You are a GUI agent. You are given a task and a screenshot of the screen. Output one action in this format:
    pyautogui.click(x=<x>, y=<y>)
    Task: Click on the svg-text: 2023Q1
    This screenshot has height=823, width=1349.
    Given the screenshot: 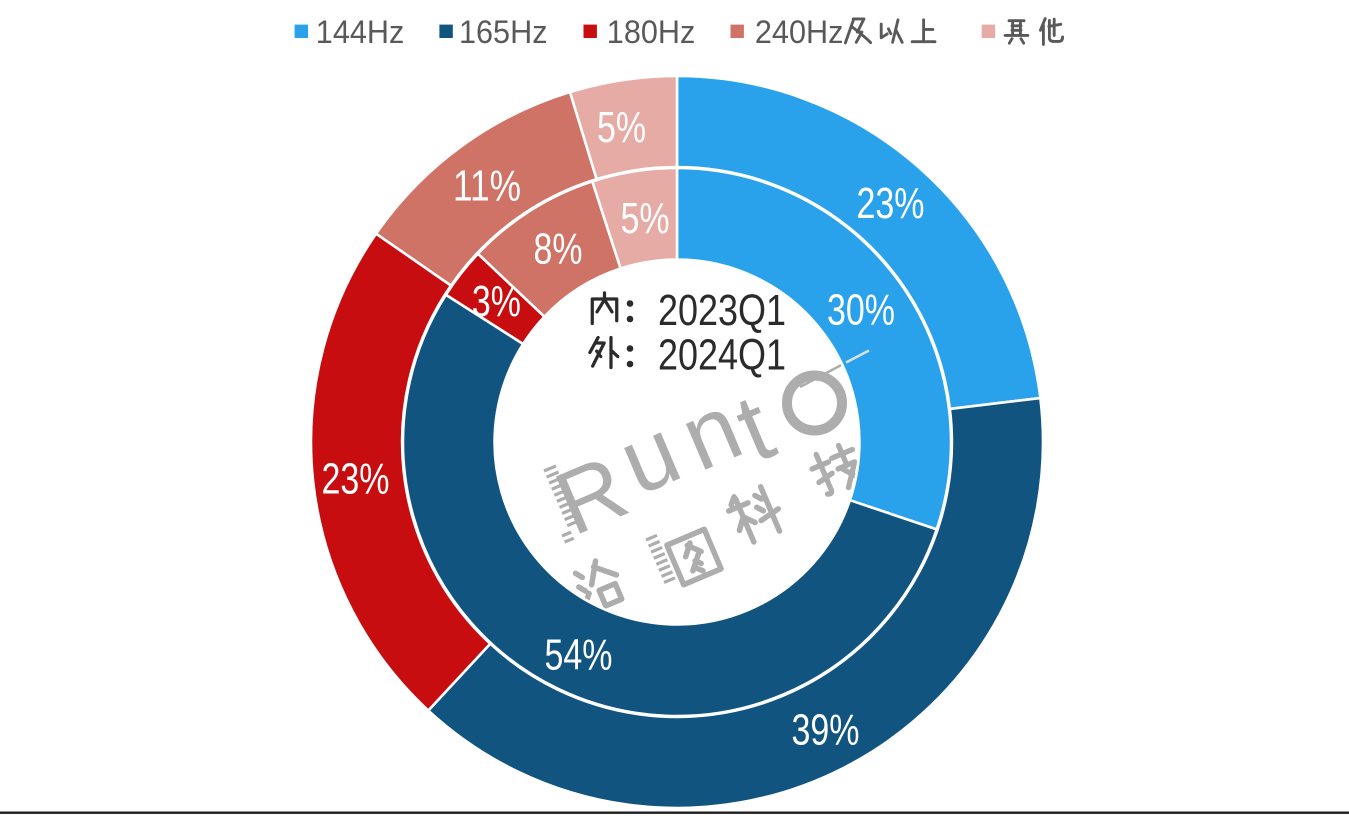 What is the action you would take?
    pyautogui.click(x=722, y=310)
    